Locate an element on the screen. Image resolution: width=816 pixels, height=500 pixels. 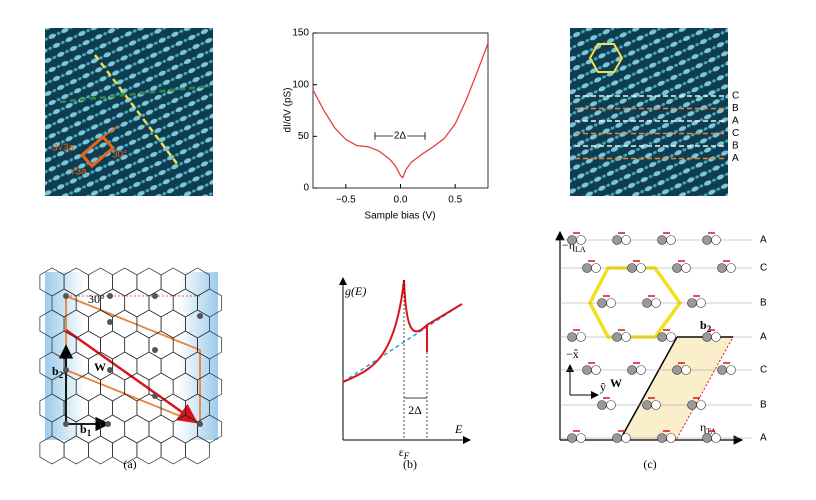
dos-plot: g(E) E εF 2Δ is located at coordinates (405, 369).